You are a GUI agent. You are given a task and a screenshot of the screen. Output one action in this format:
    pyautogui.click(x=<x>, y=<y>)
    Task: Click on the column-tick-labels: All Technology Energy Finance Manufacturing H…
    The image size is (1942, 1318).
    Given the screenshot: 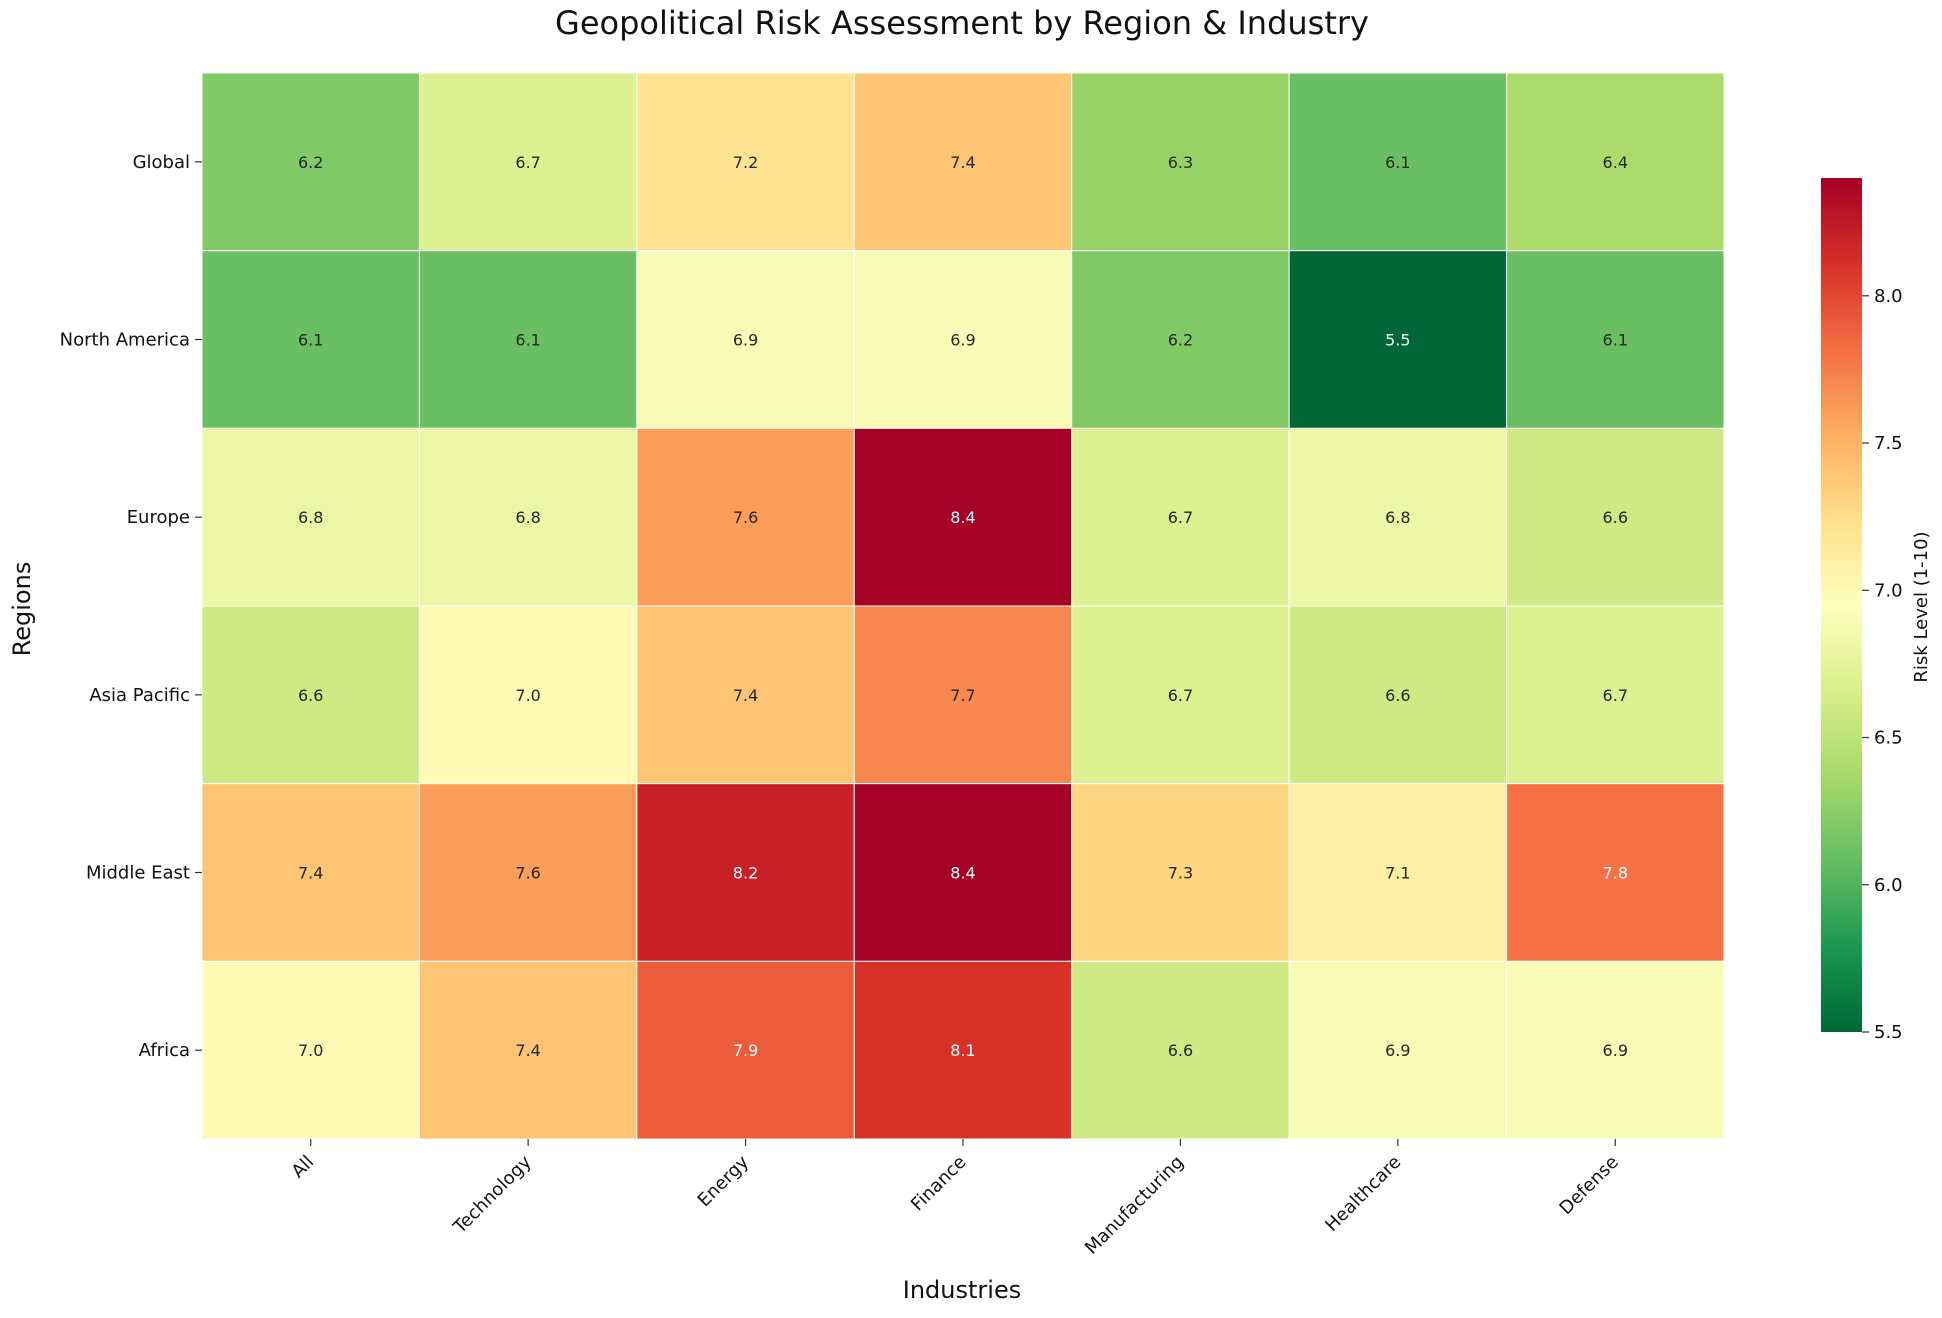 What is the action you would take?
    pyautogui.click(x=955, y=1199)
    